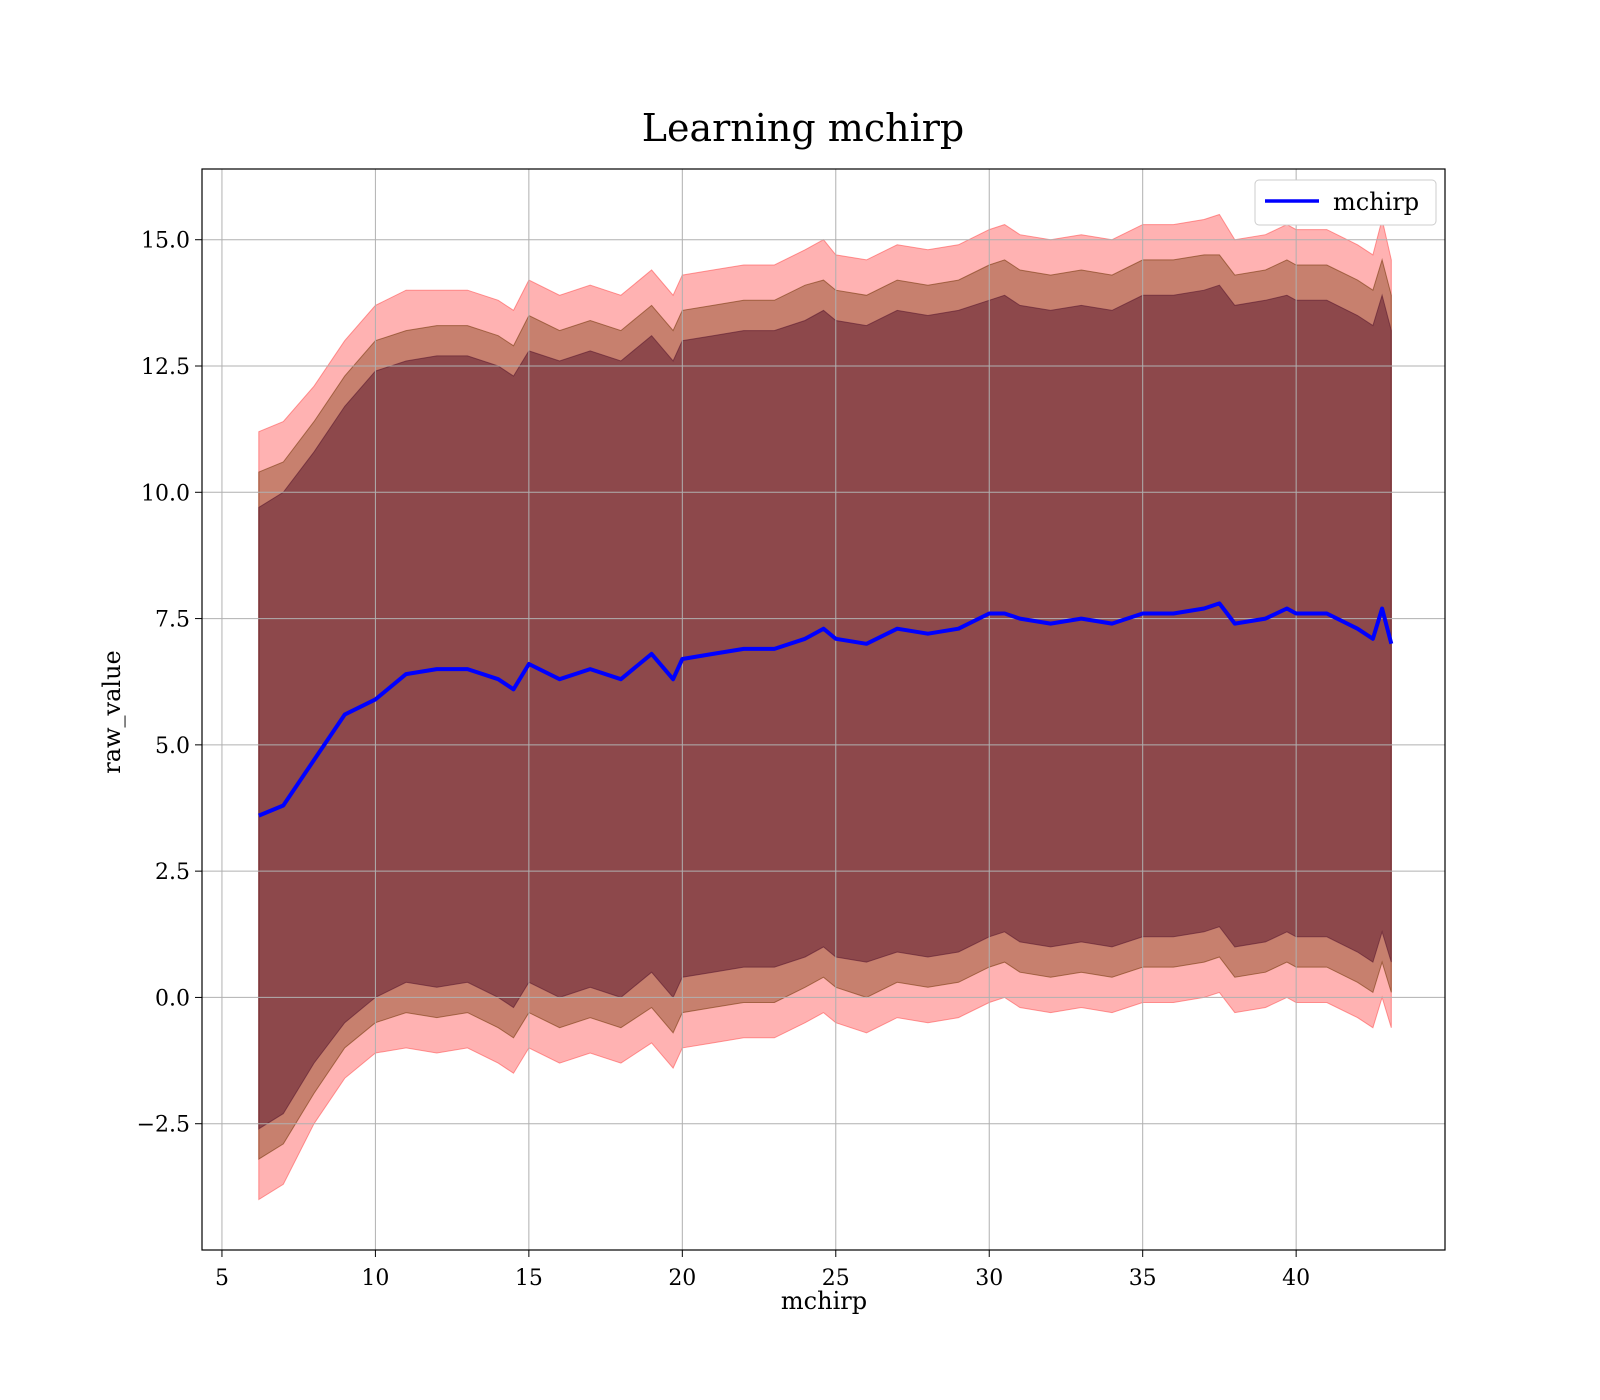 This screenshot has width=1600, height=1400. I want to click on y-tick-label: 15.0, so click(165, 241).